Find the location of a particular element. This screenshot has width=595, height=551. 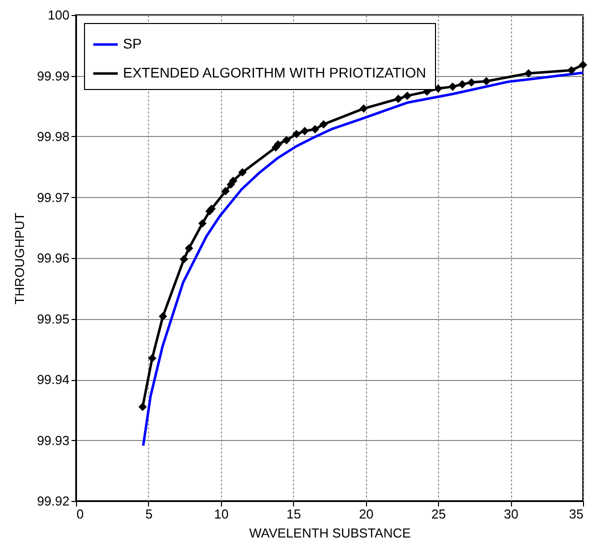

x-tick-label: 0 is located at coordinates (80, 514).